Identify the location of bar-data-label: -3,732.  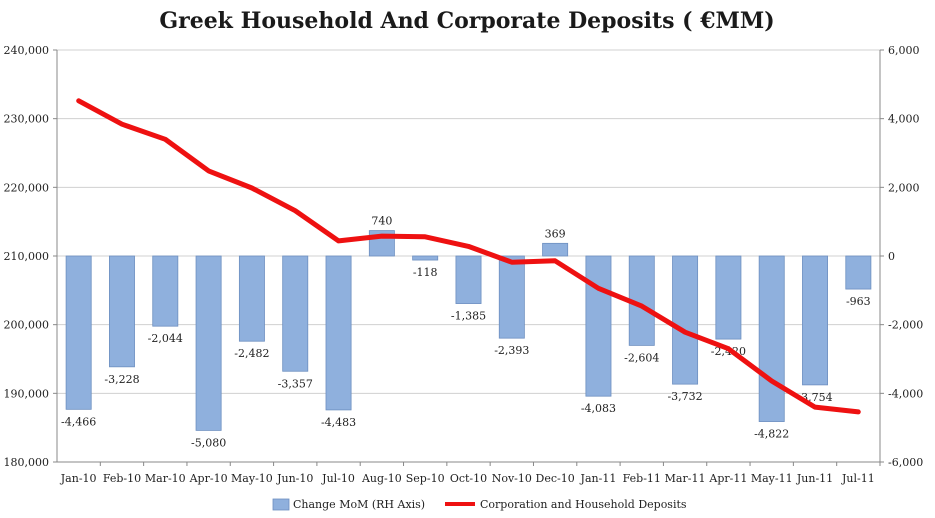
(684, 396).